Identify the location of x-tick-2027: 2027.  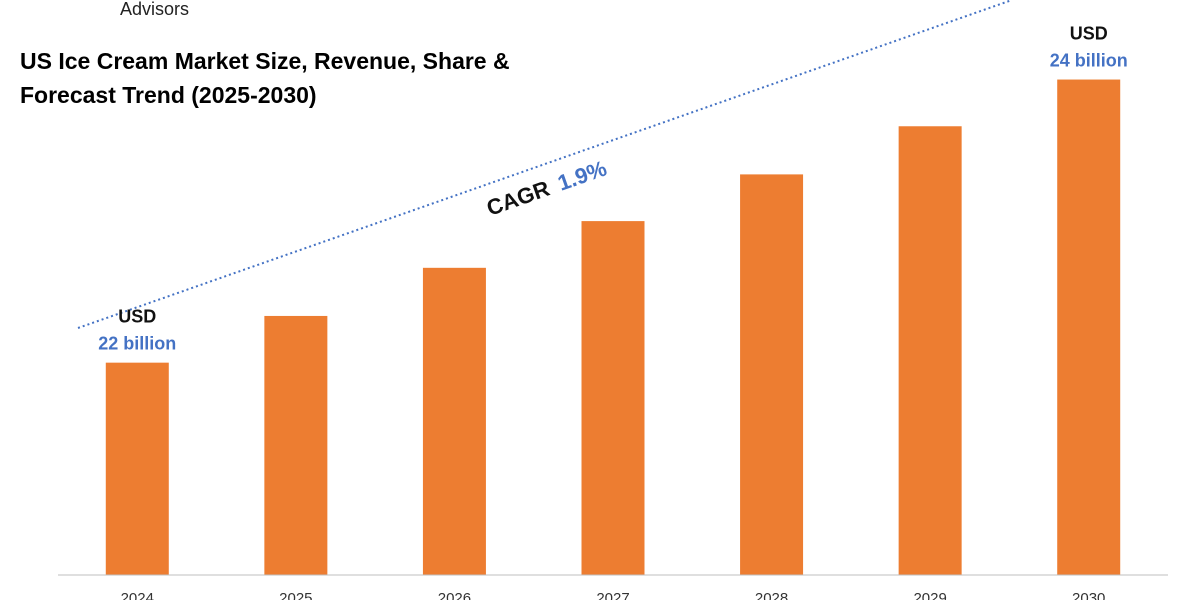
(612, 595).